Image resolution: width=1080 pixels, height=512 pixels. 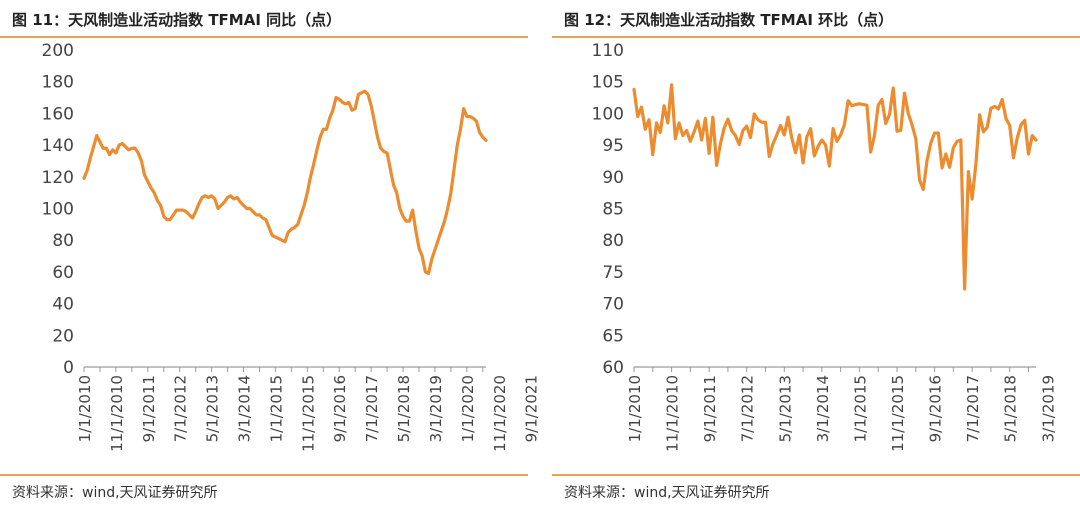 I want to click on x-tick-label: 11/1/2015, so click(x=308, y=413).